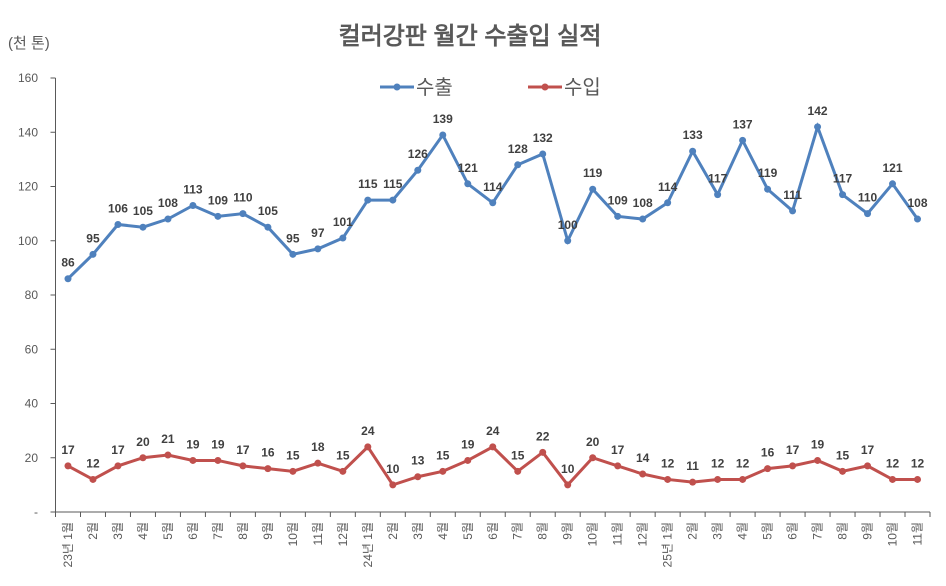 The image size is (946, 586). Describe the element at coordinates (393, 531) in the screenshot. I see `x-tick-label: 2월` at that location.